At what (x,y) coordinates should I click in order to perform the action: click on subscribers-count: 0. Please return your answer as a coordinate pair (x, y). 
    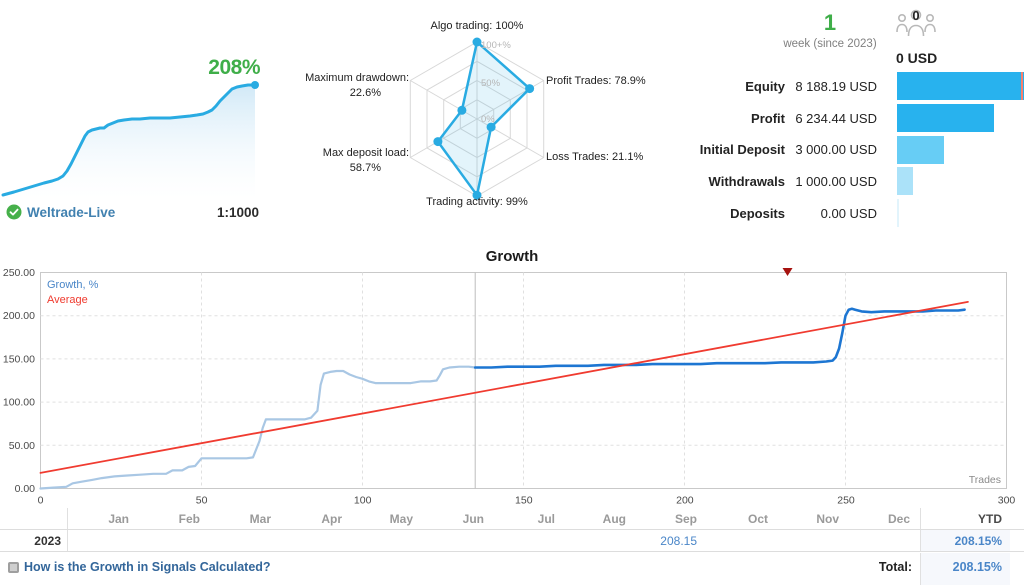
    Looking at the image, I should click on (915, 15).